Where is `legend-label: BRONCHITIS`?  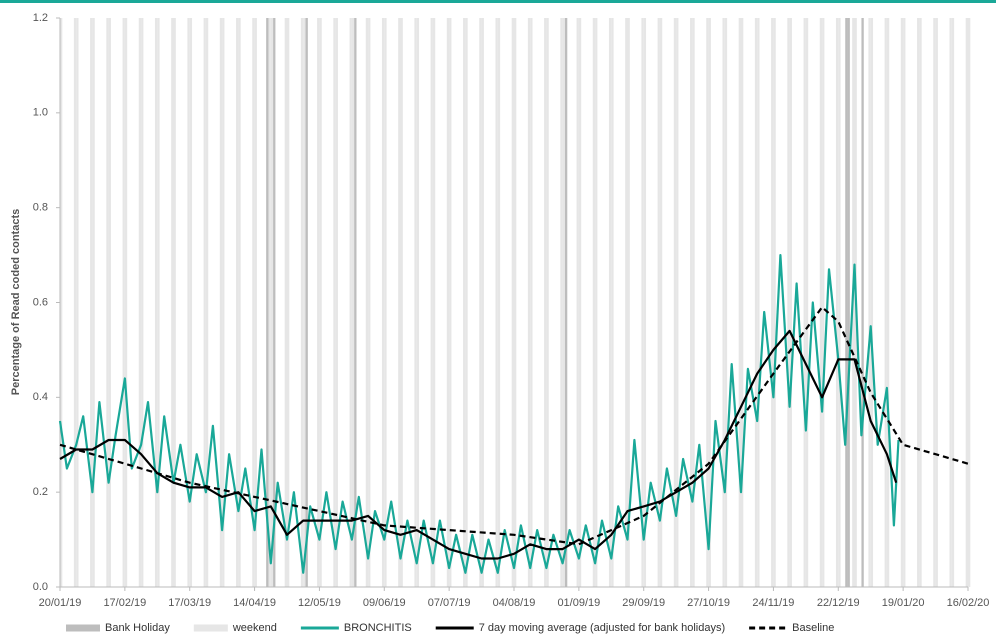
legend-label: BRONCHITIS is located at coordinates (378, 628).